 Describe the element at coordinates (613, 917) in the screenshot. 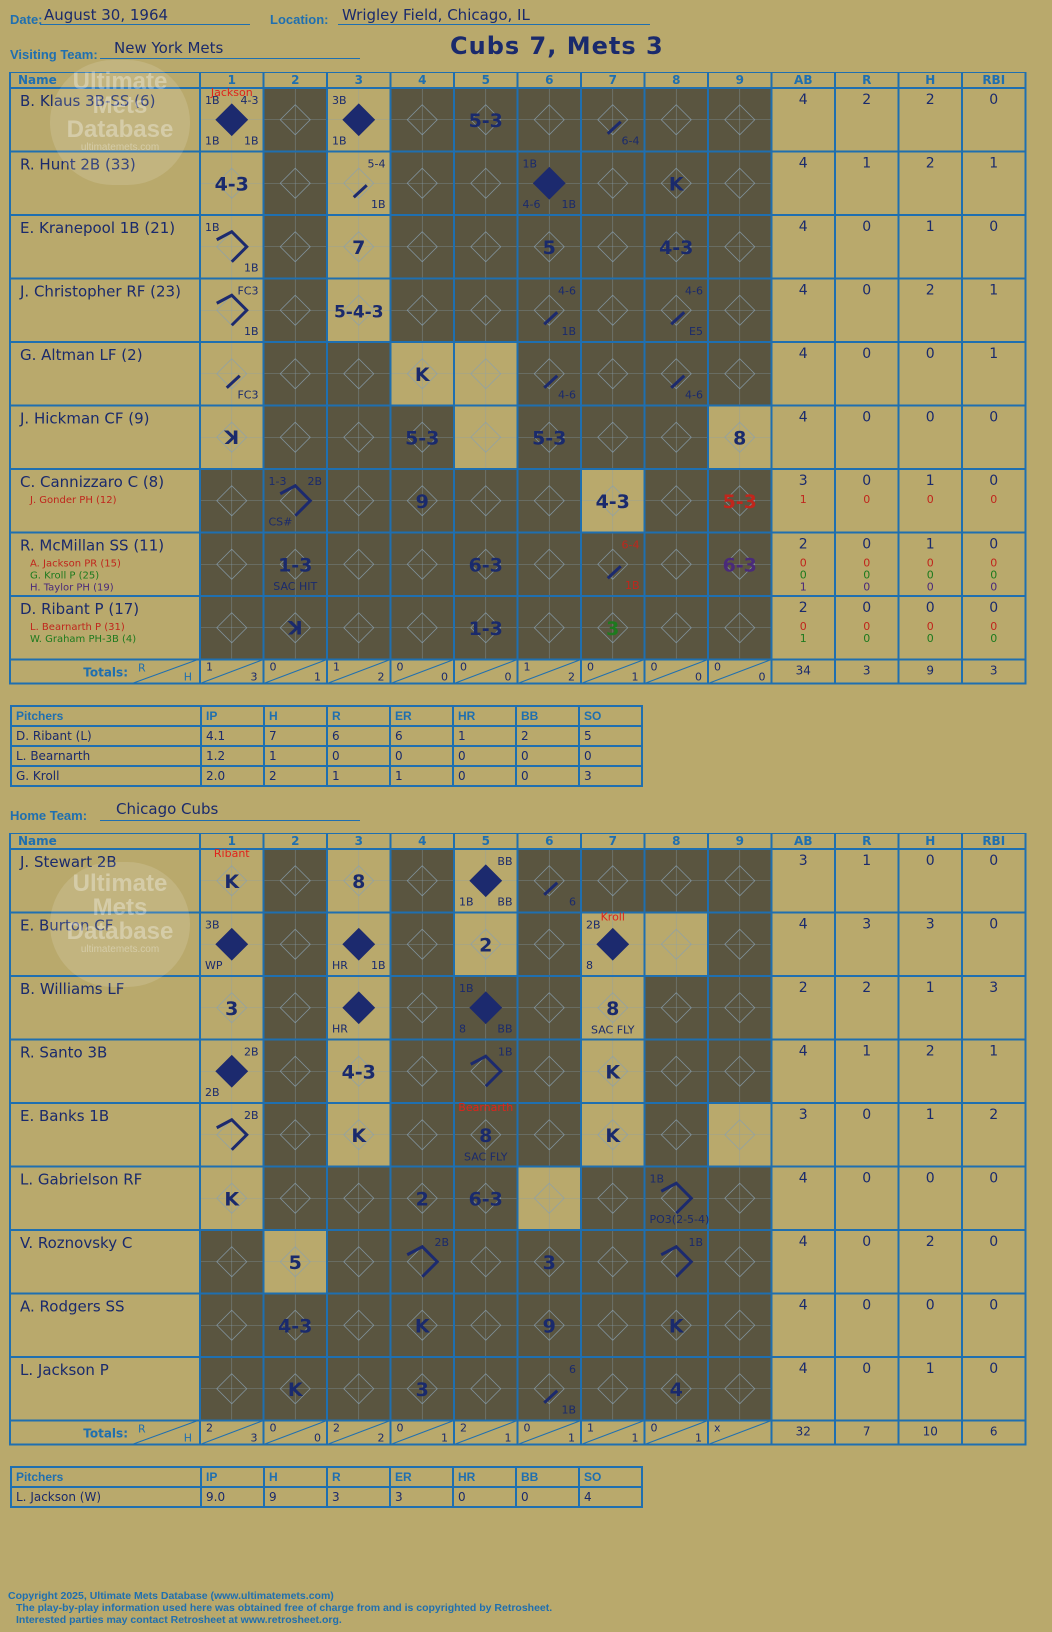

I see `pitcher-change-note: Kroll` at that location.